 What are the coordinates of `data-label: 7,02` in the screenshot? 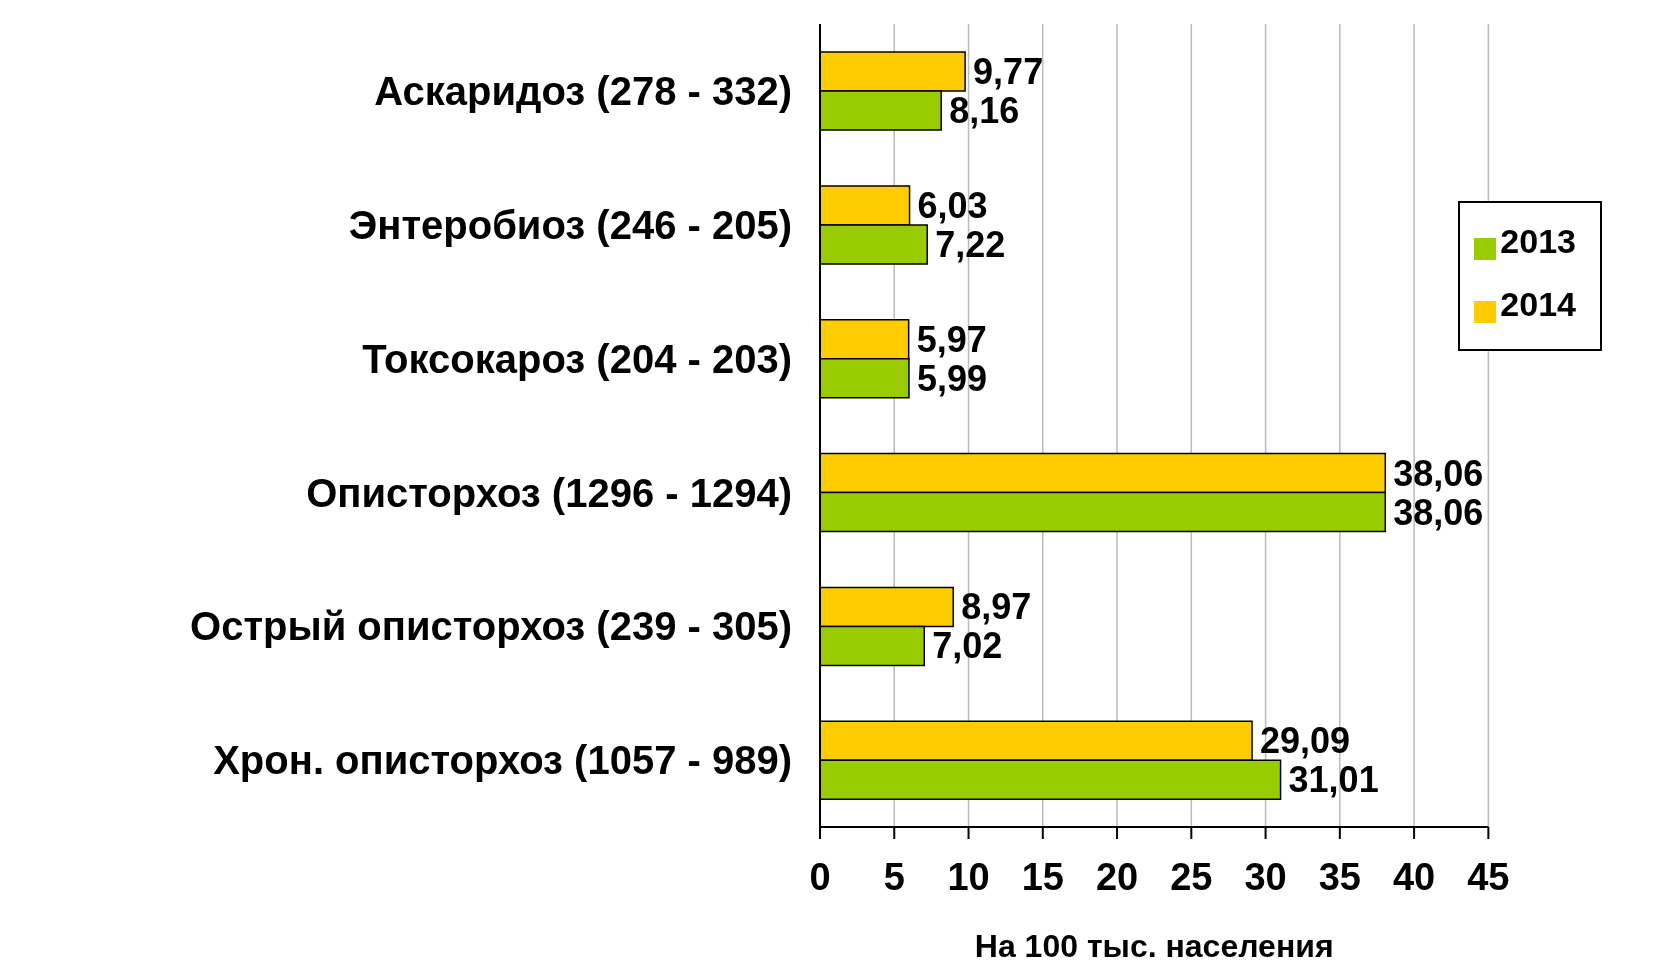 It's located at (967, 646).